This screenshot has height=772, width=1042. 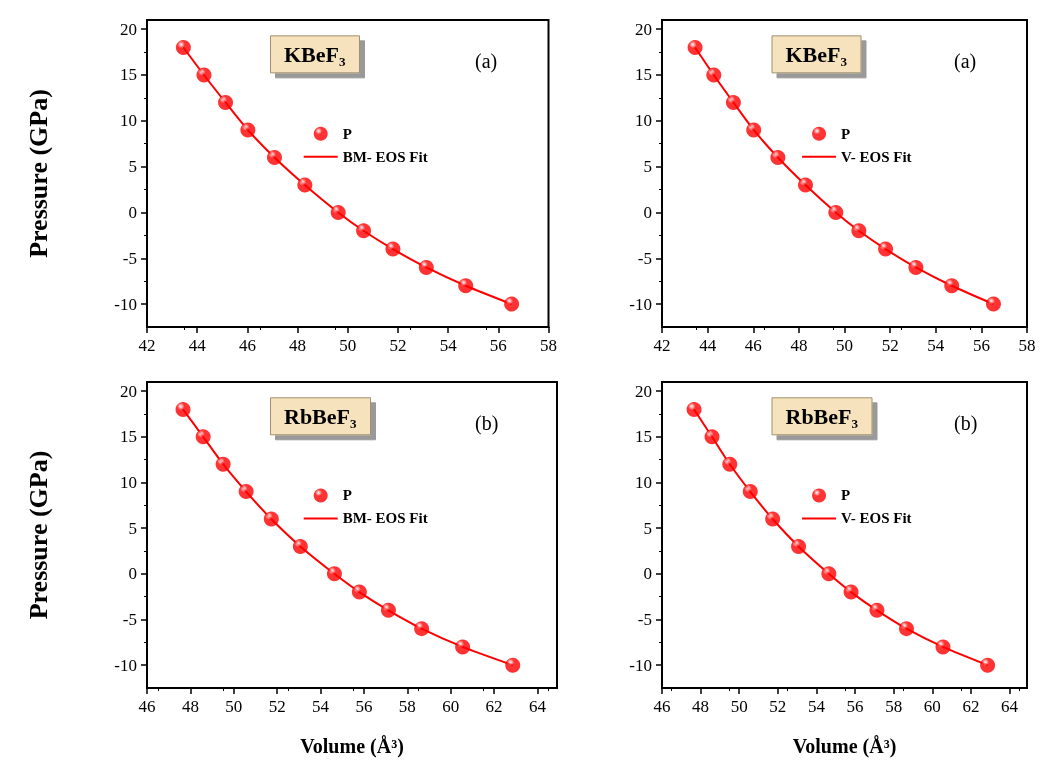 I want to click on legend-label: BM- EOS Fit, so click(x=385, y=156).